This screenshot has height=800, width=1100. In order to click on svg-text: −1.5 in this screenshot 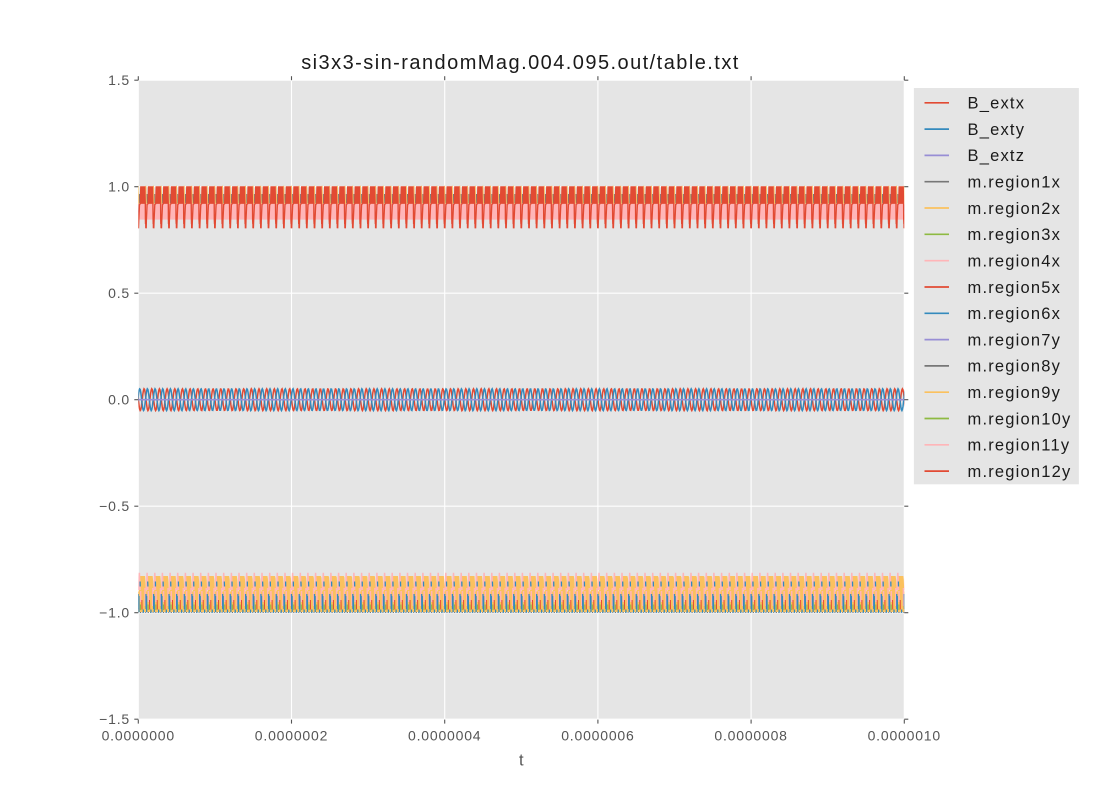, I will do `click(114, 719)`.